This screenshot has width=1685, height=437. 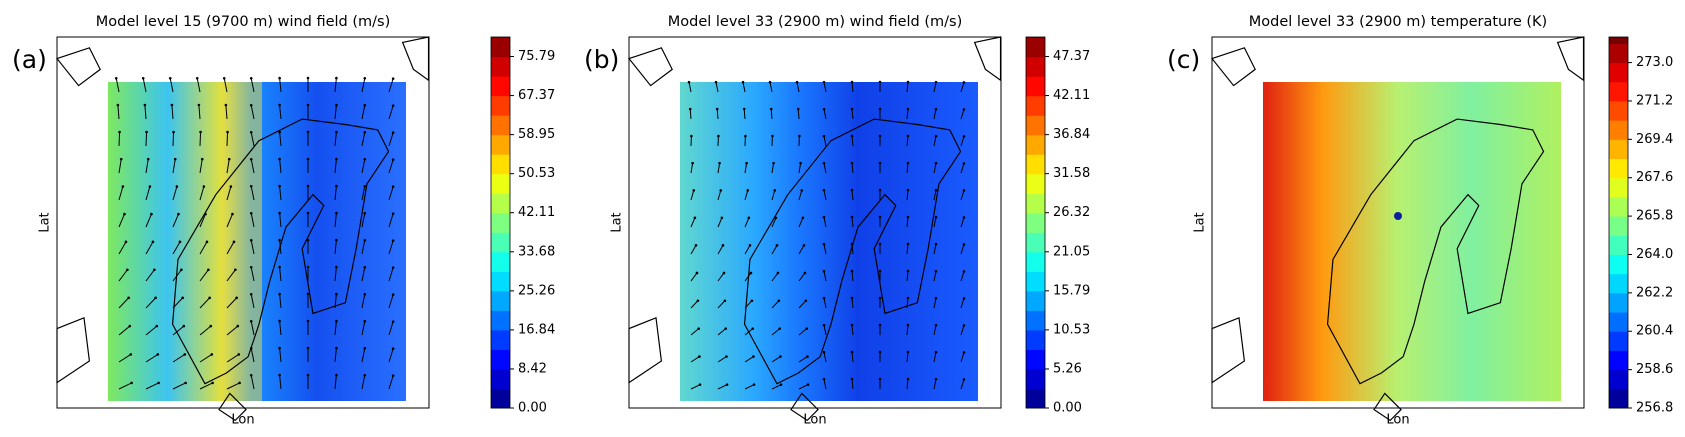 What do you see at coordinates (1071, 134) in the screenshot?
I see `colorbar-tick-label: 36.84` at bounding box center [1071, 134].